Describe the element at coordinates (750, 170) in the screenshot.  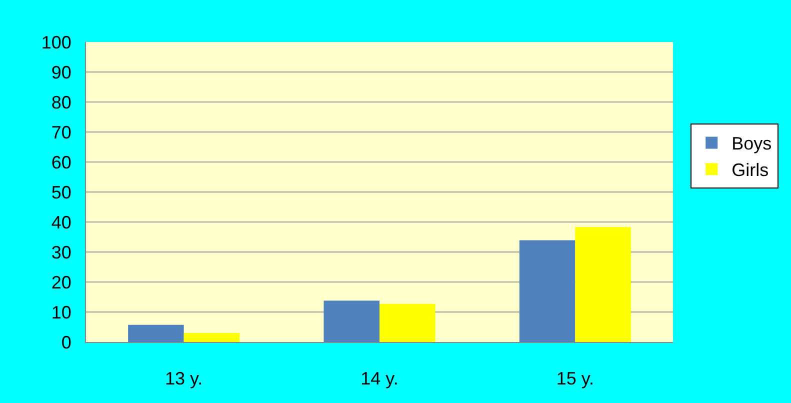
I see `legend-label: Girls` at that location.